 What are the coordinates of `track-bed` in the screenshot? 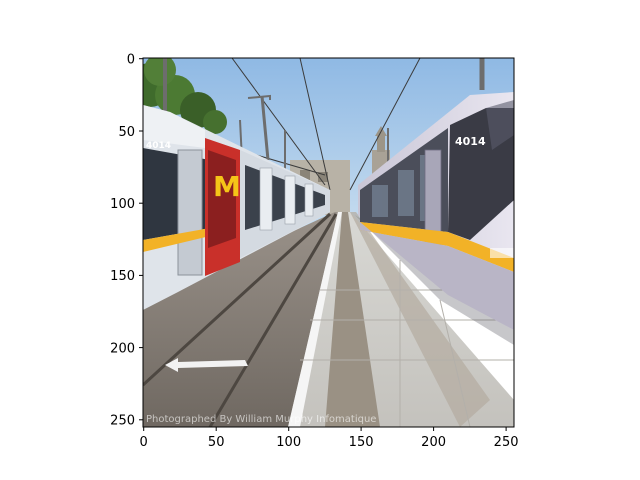 It's located at (244, 319).